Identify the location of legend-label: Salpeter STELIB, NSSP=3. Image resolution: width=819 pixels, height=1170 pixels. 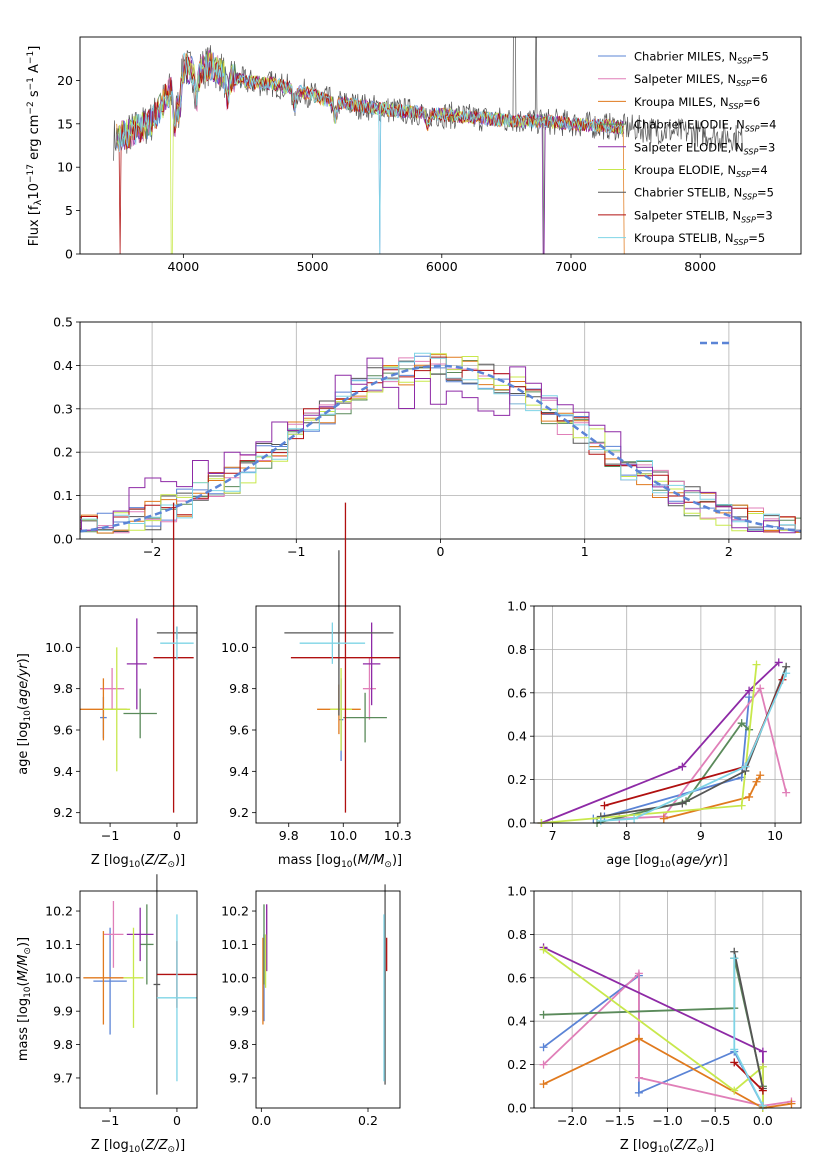
(703, 216).